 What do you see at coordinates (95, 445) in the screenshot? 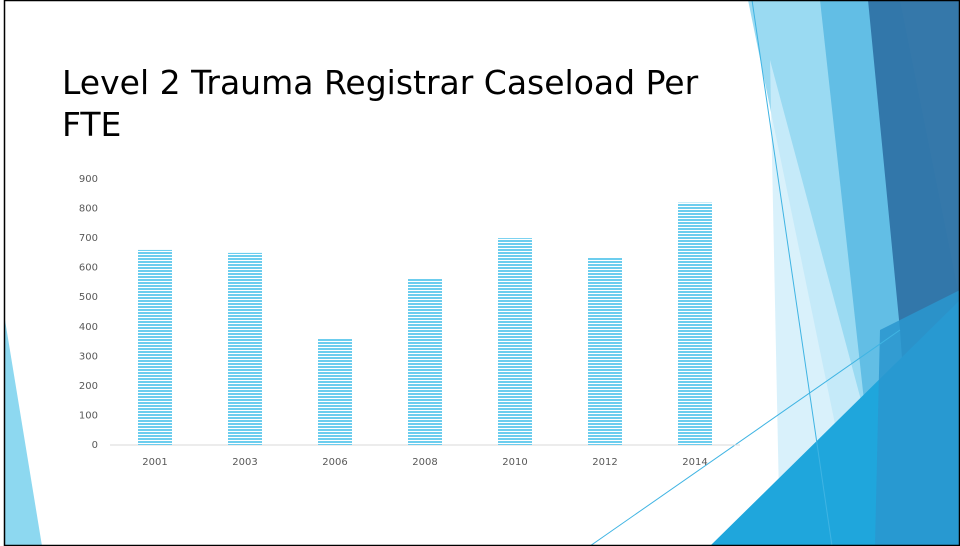
I see `y-tick-label: 0` at bounding box center [95, 445].